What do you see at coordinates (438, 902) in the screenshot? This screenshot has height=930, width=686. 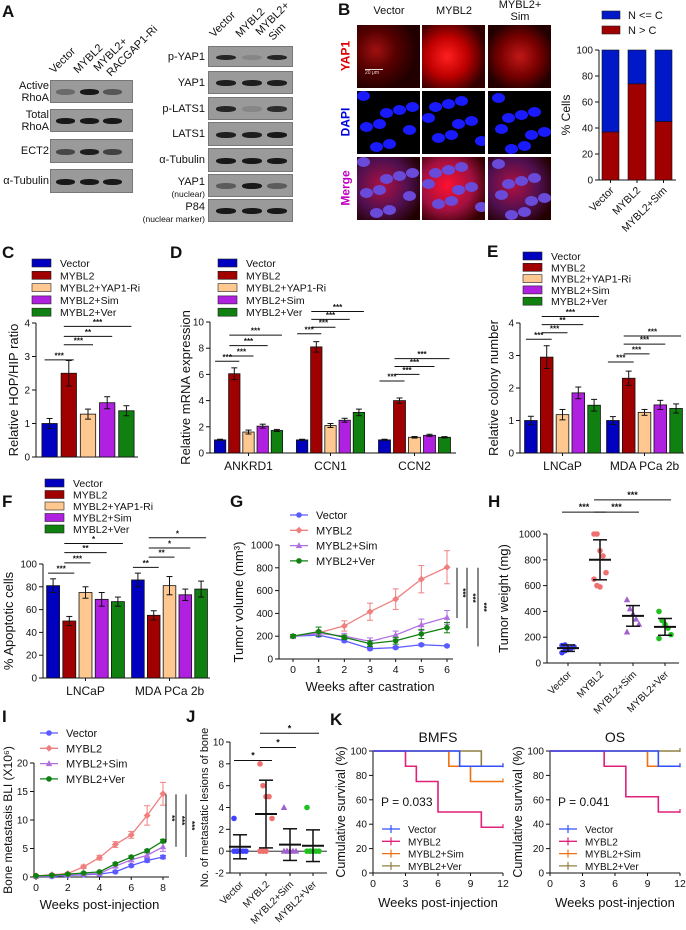 I see `x-axis-label: Weeks post-injection` at bounding box center [438, 902].